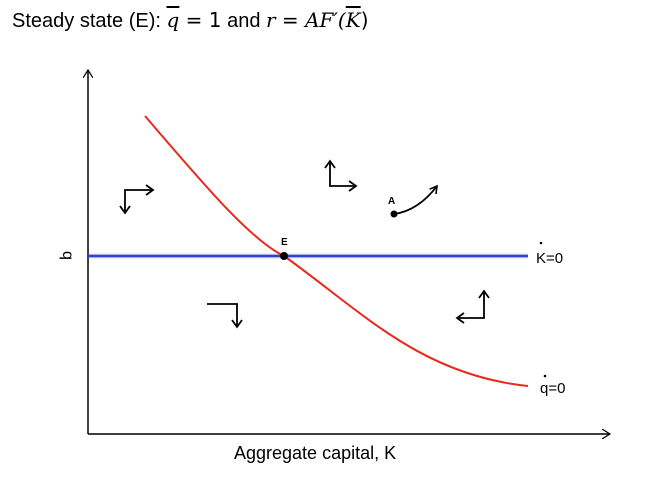 Image resolution: width=654 pixels, height=478 pixels. What do you see at coordinates (173, 20) in the screenshot?
I see `title-q-bar: q` at bounding box center [173, 20].